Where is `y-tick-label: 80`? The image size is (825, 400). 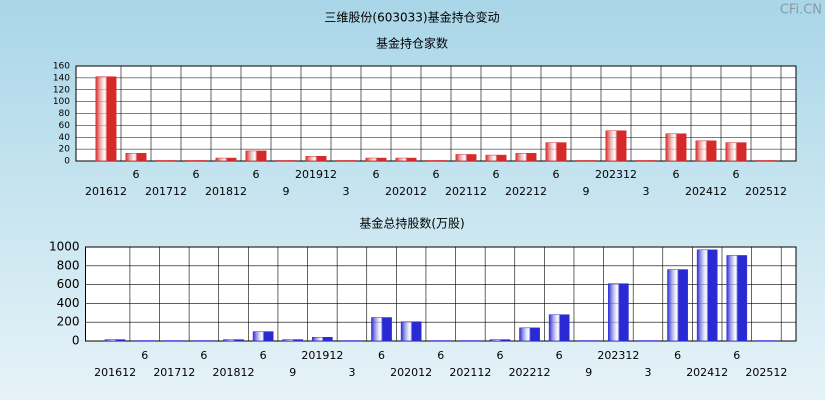
y-tick-label: 80 is located at coordinates (65, 114).